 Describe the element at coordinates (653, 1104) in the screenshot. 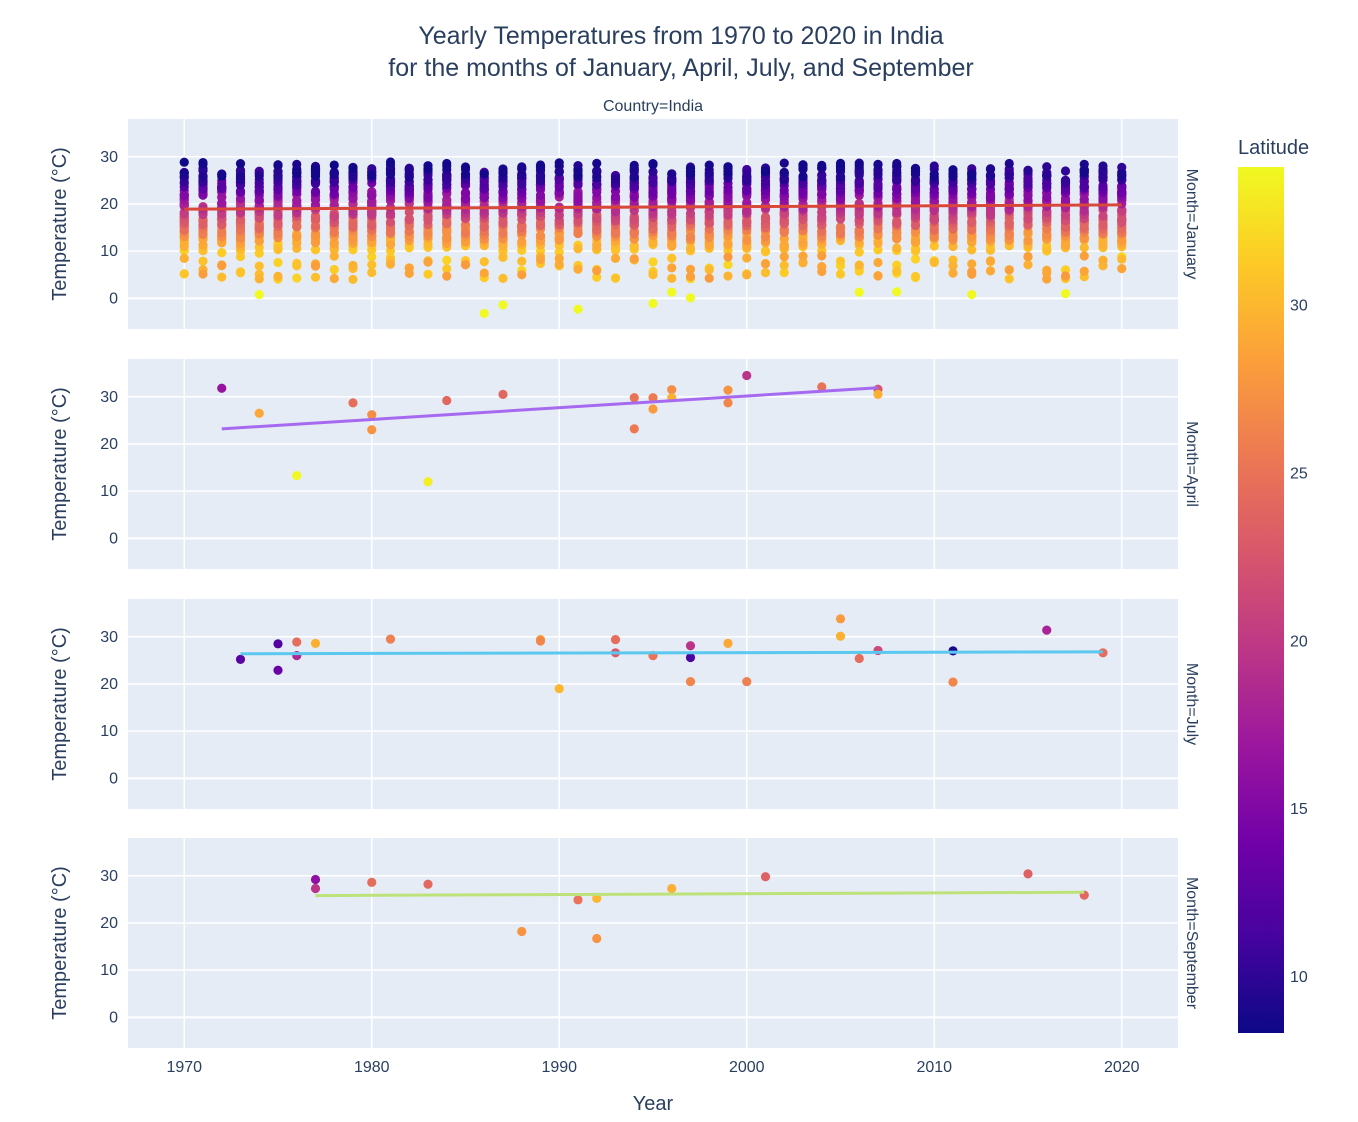

I see `x-axis-title: Year` at that location.